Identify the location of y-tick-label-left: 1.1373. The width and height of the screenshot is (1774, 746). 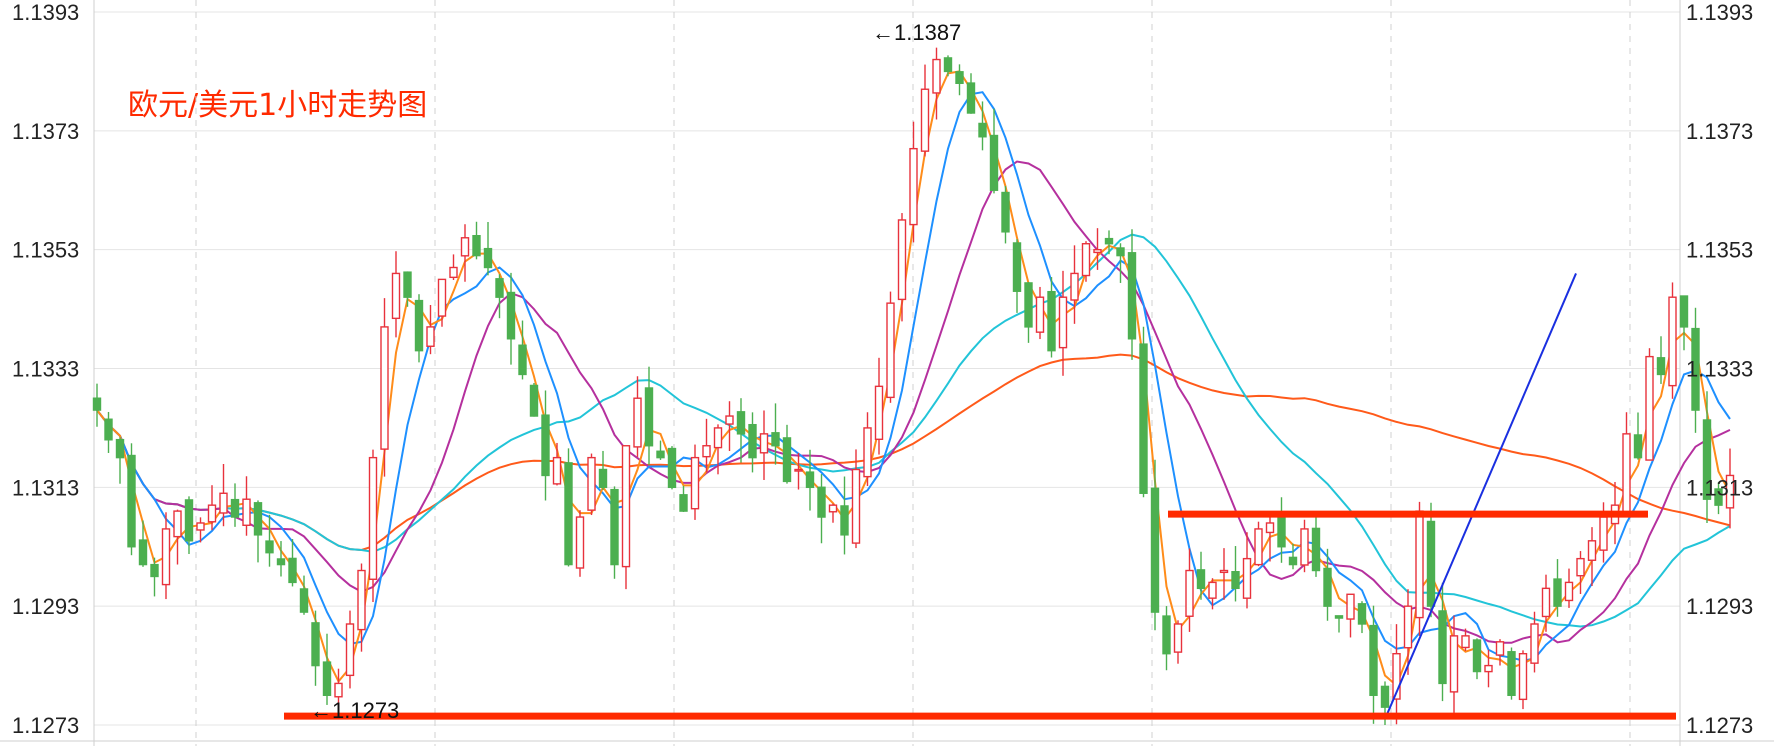
(45, 131).